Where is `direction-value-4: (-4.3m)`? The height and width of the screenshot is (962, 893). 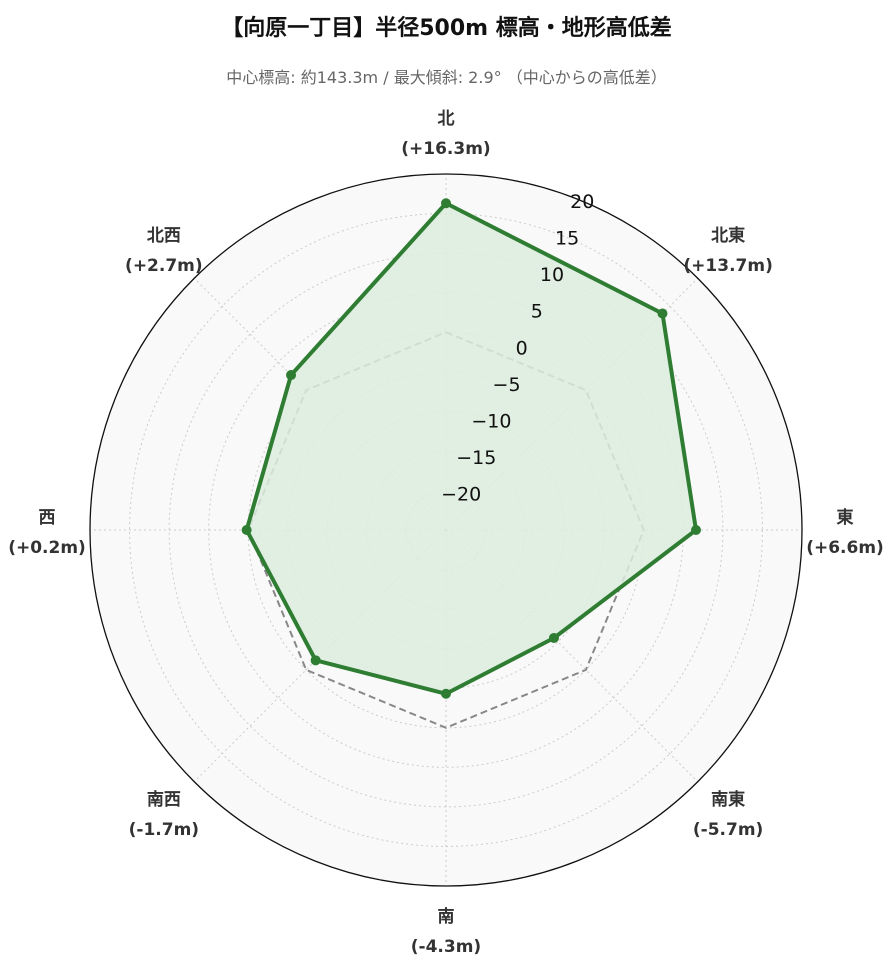 direction-value-4: (-4.3m) is located at coordinates (446, 947).